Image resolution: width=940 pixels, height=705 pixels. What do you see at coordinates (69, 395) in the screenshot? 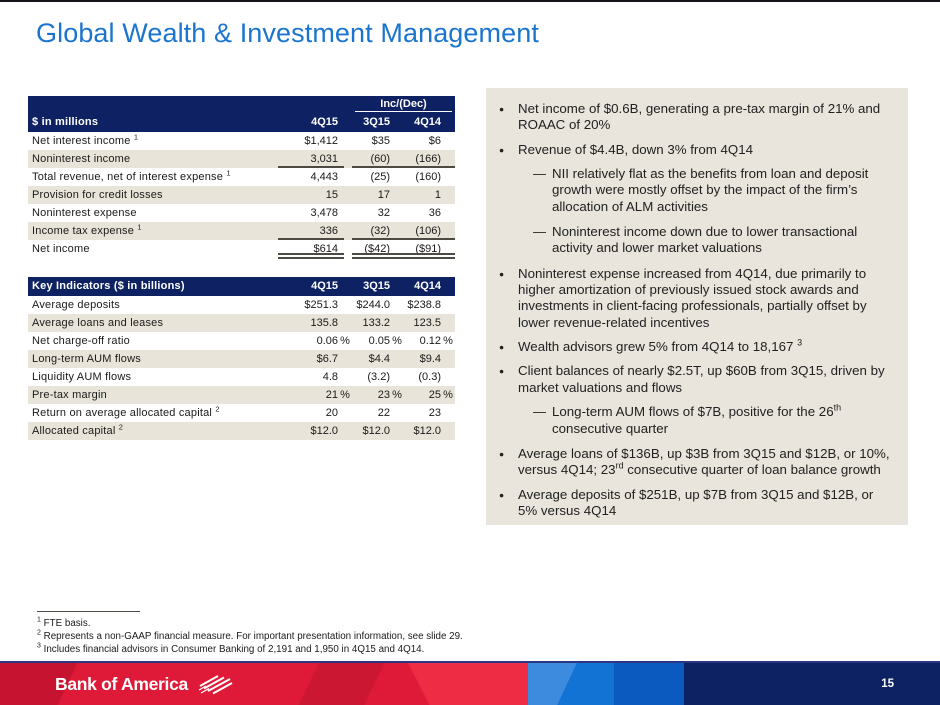
I see `row-label: Pre-tax margin` at bounding box center [69, 395].